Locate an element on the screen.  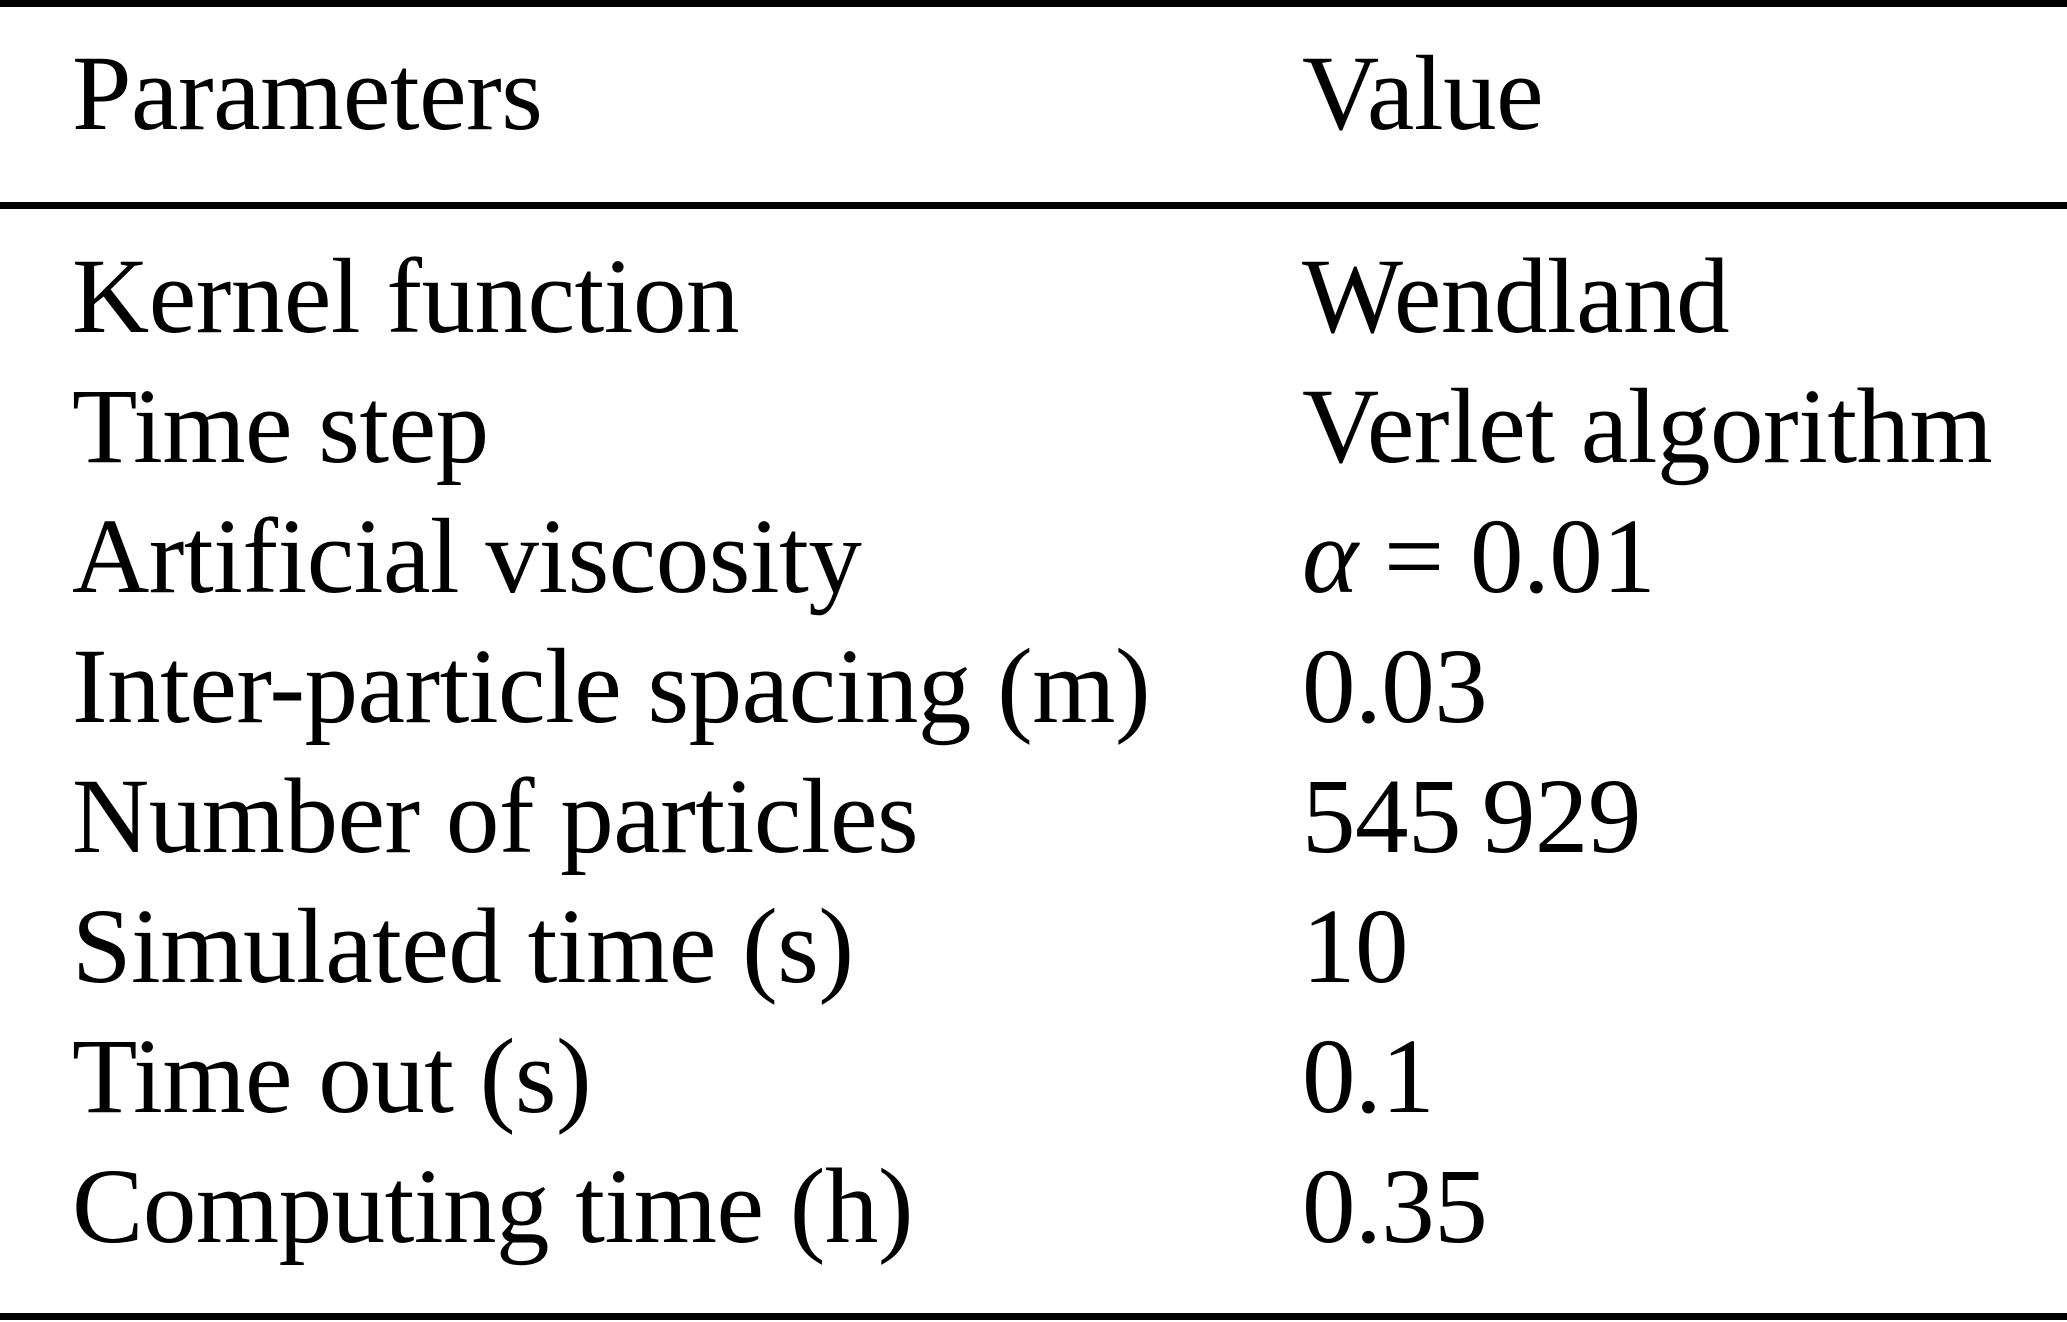
table-row-artificial-viscosity: Artificial viscosity α = 0.01 is located at coordinates (1033, 557).